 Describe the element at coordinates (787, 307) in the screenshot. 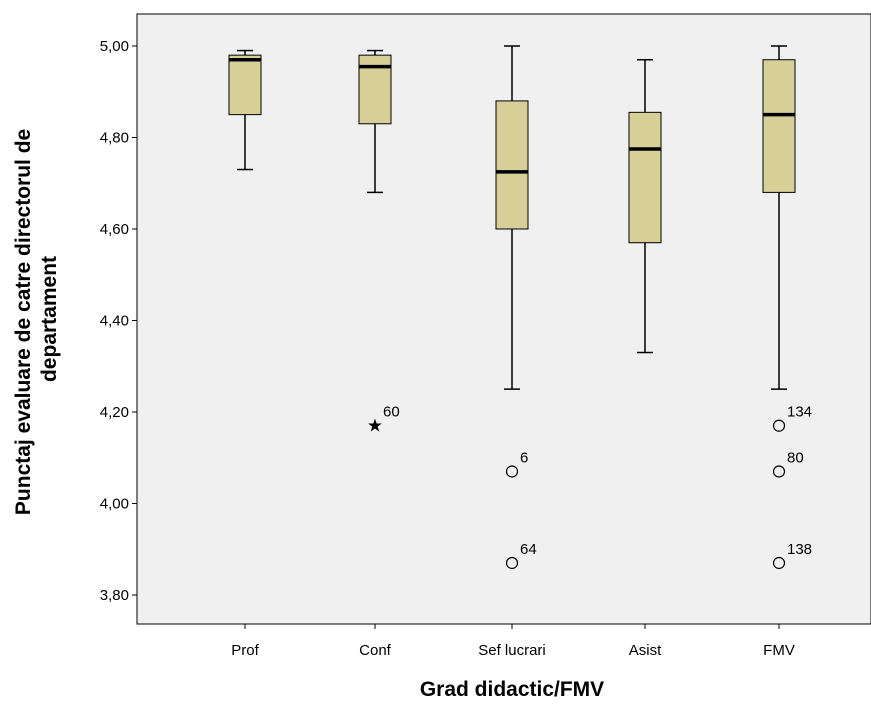

I see `box-group: 134 80 138` at that location.